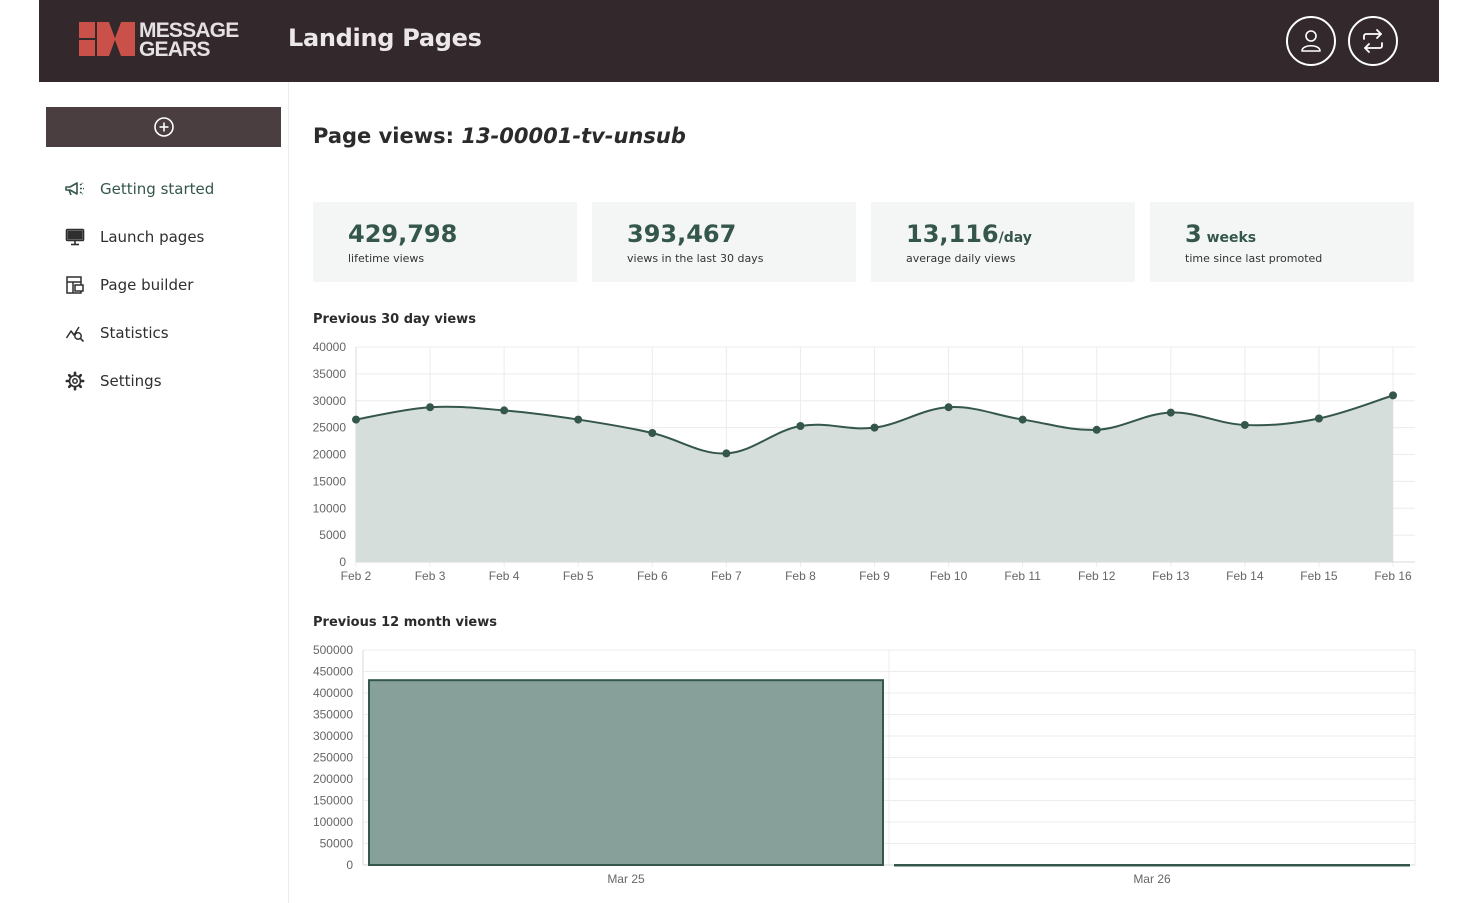 The image size is (1477, 903). Describe the element at coordinates (386, 258) in the screenshot. I see `stat-label: lifetime views` at that location.